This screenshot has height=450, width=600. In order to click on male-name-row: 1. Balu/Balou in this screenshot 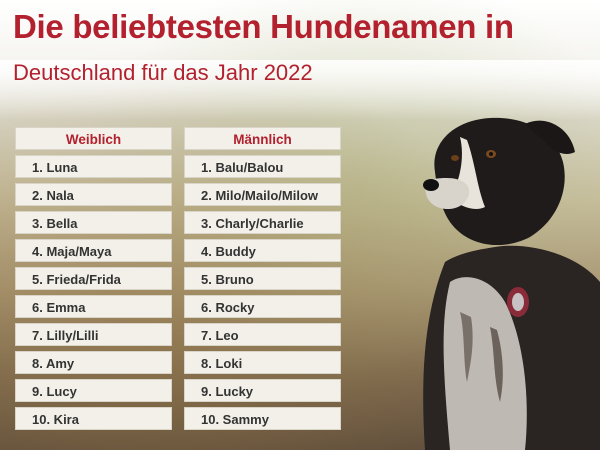, I will do `click(262, 166)`.